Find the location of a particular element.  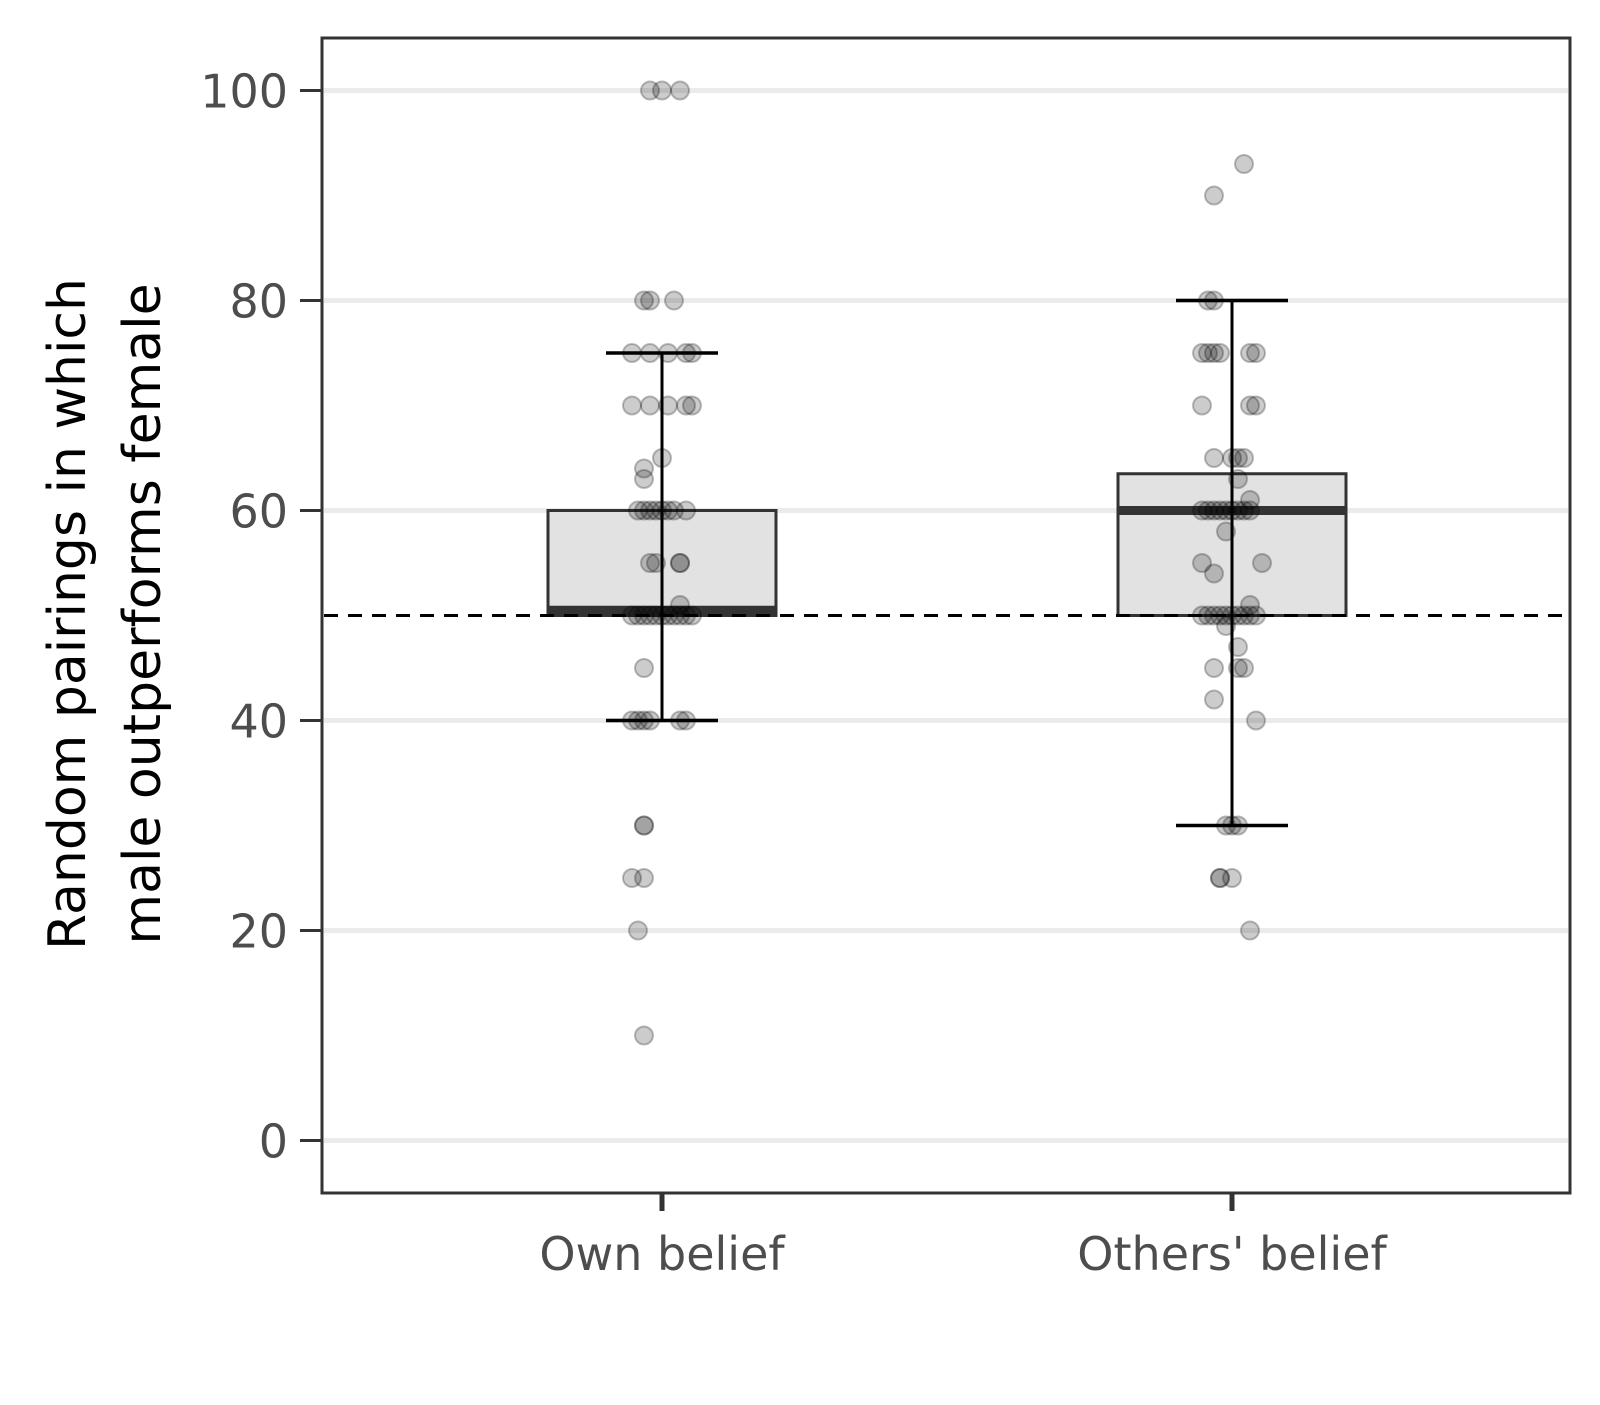

x-axis: Own belief Others' belief is located at coordinates (964, 1237).